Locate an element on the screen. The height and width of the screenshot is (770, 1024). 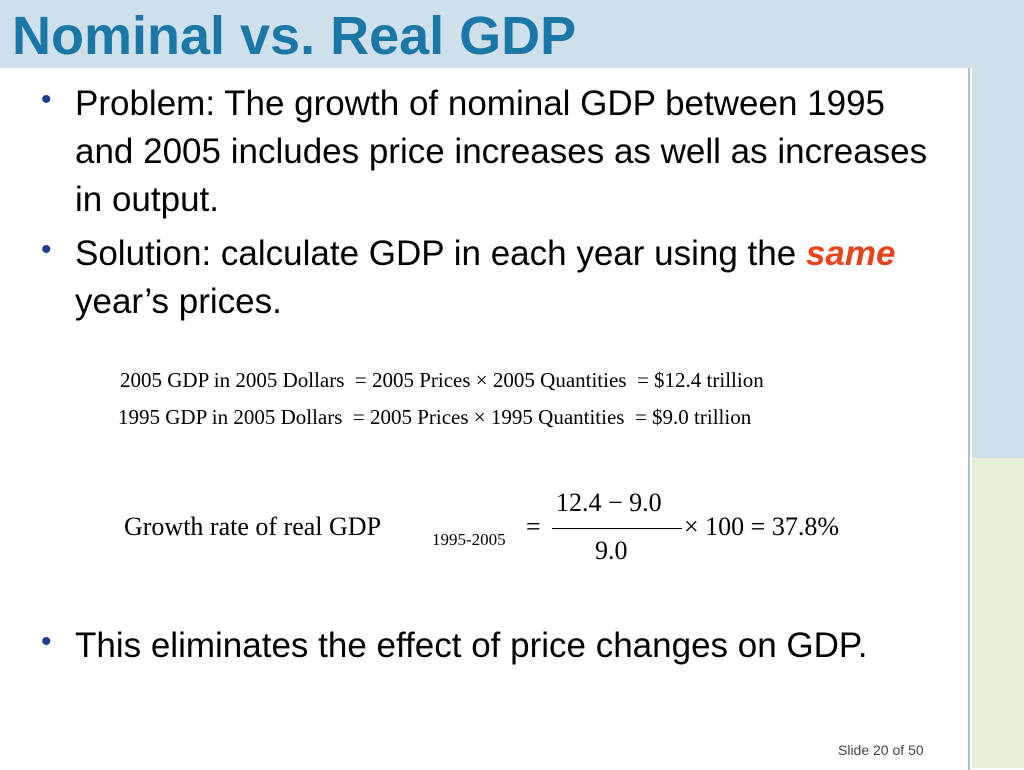
growth-denominator: 9.0 is located at coordinates (611, 550).